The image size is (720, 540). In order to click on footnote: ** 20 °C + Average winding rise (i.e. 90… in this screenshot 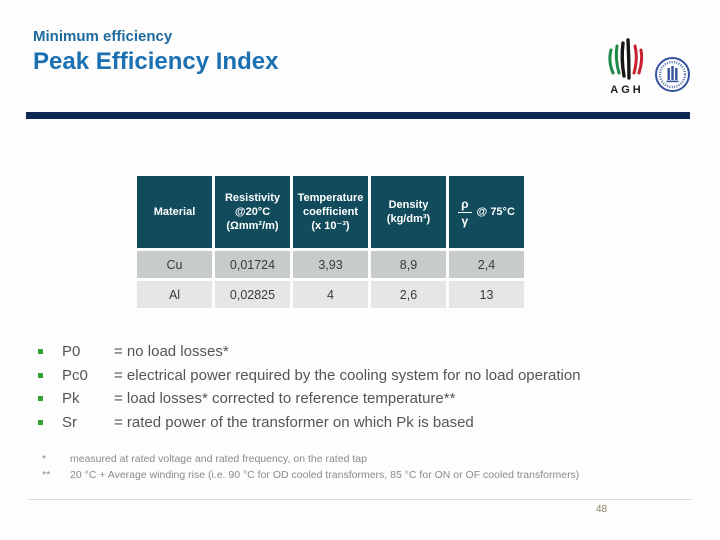, I will do `click(367, 476)`.